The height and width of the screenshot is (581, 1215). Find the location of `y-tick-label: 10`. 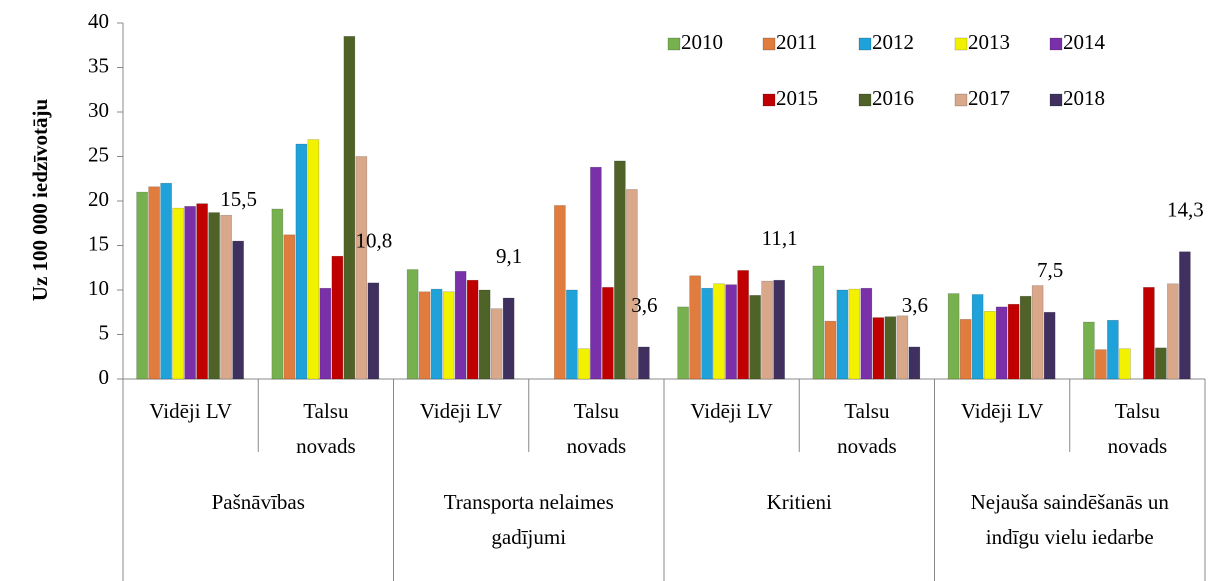

y-tick-label: 10 is located at coordinates (98, 288).